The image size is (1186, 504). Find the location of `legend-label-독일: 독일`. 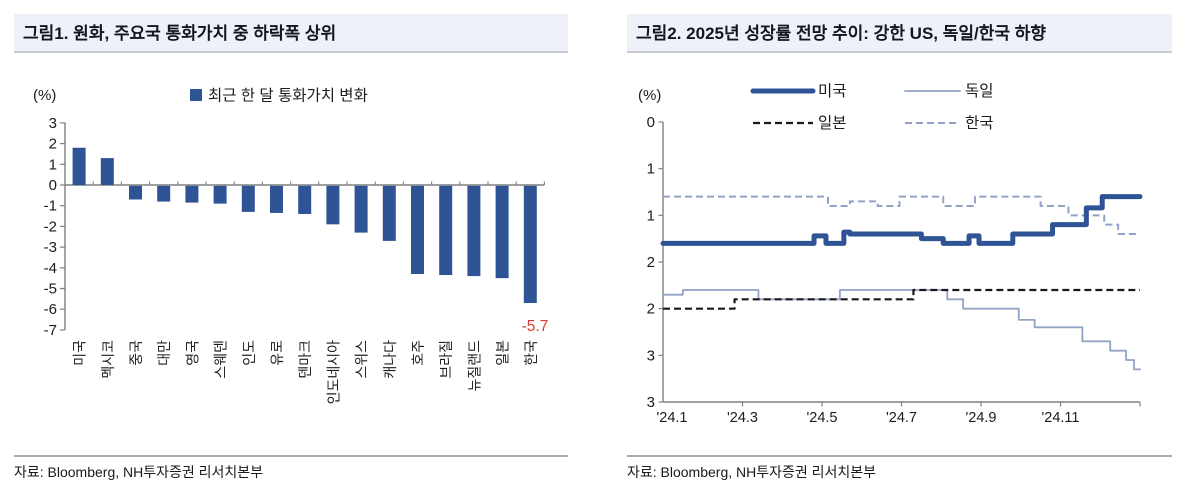

legend-label-독일: 독일 is located at coordinates (979, 91).